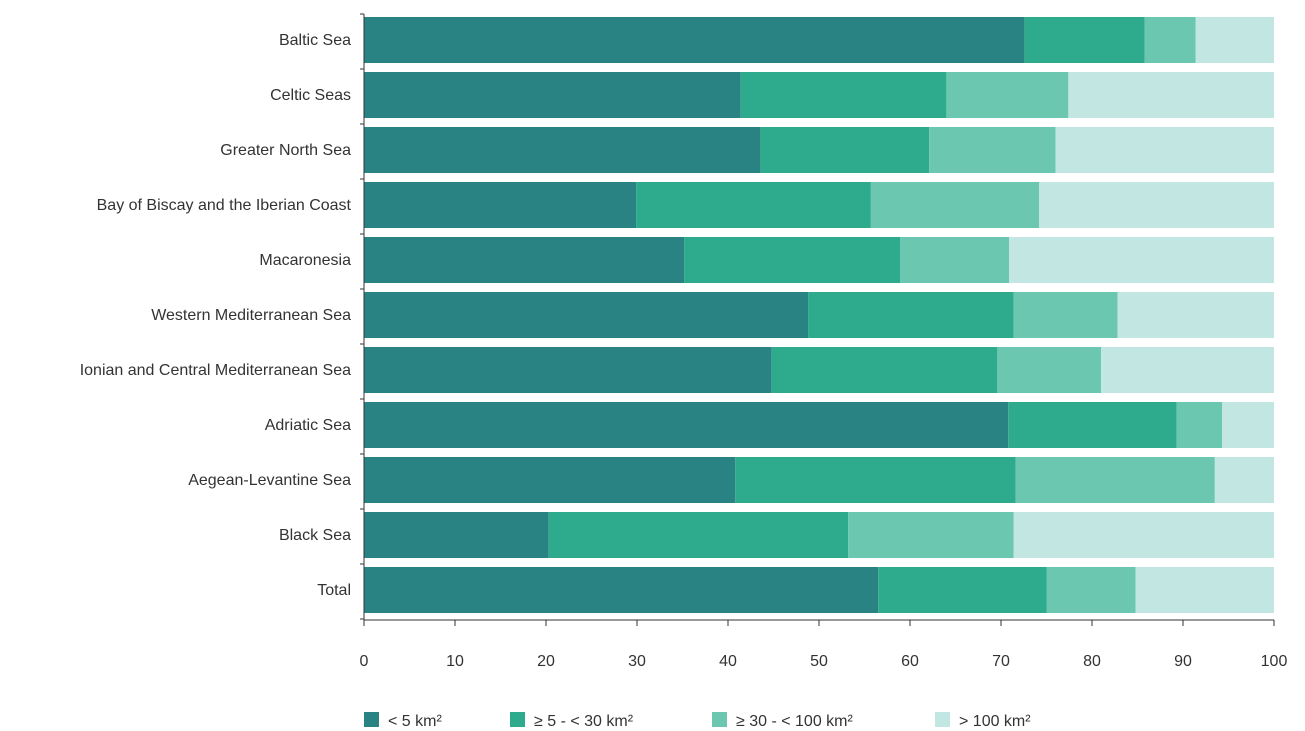  I want to click on category-label: Bay of Biscay and the Iberian Coast, so click(224, 205).